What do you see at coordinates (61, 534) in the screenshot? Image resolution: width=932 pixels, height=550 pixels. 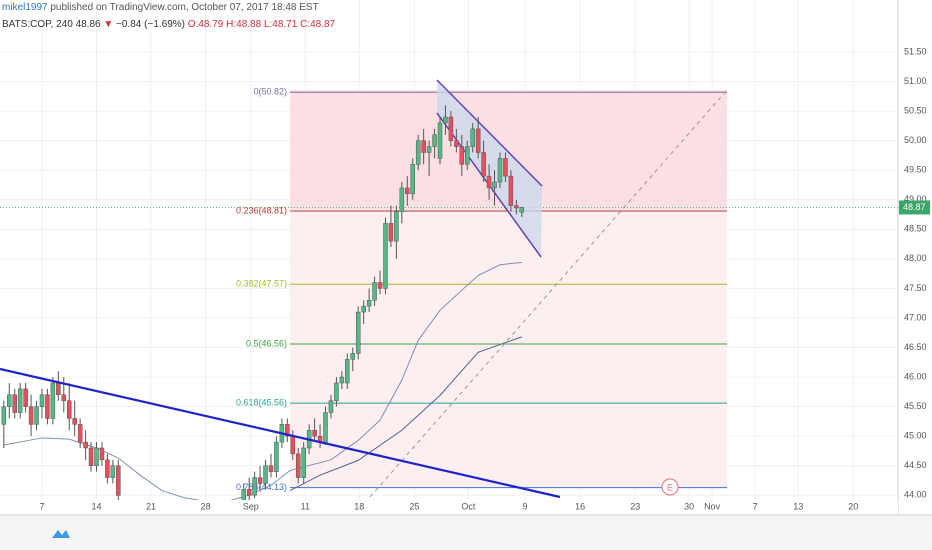 I see `logo` at bounding box center [61, 534].